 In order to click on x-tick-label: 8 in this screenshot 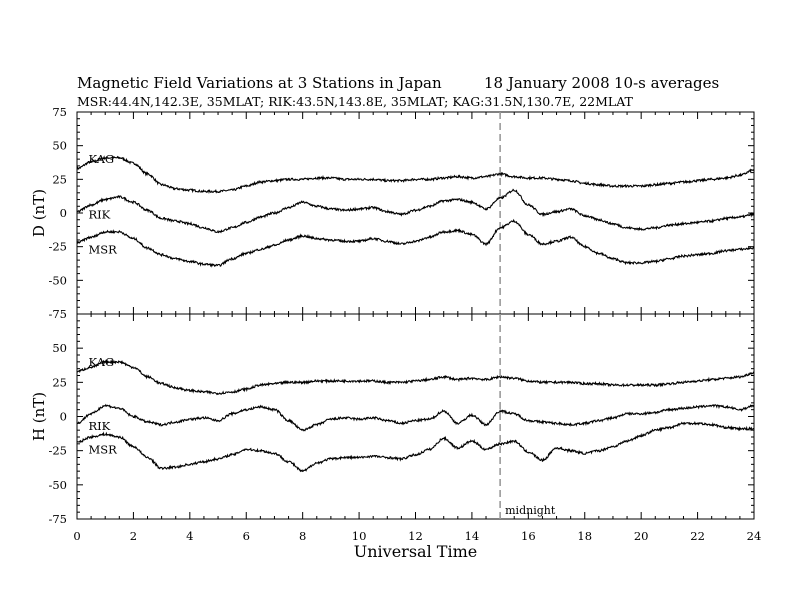, I will do `click(302, 536)`.